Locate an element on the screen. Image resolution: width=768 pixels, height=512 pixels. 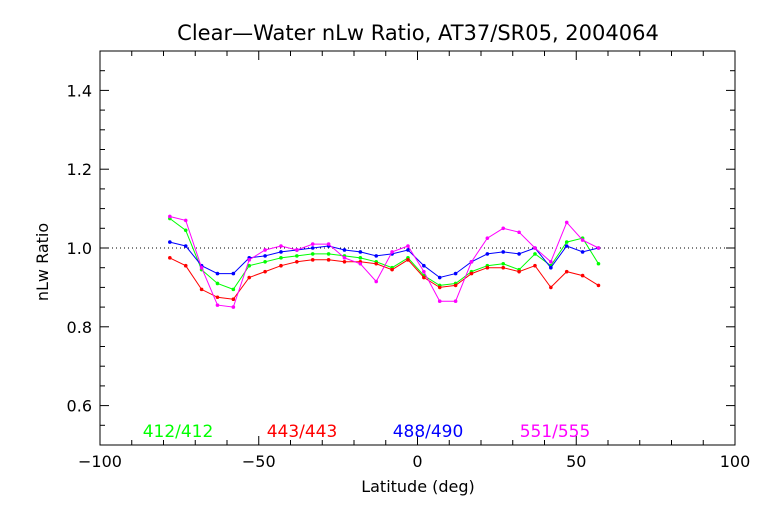
y-tick-label: 1.0 is located at coordinates (79, 248).